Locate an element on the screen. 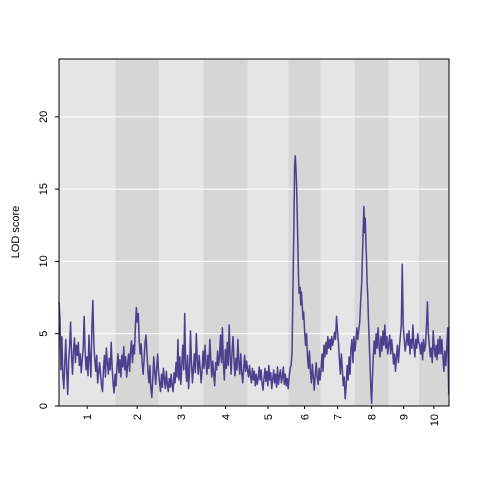 The image size is (480, 480). y-axis: 0 5 10 15 20 is located at coordinates (48, 260).